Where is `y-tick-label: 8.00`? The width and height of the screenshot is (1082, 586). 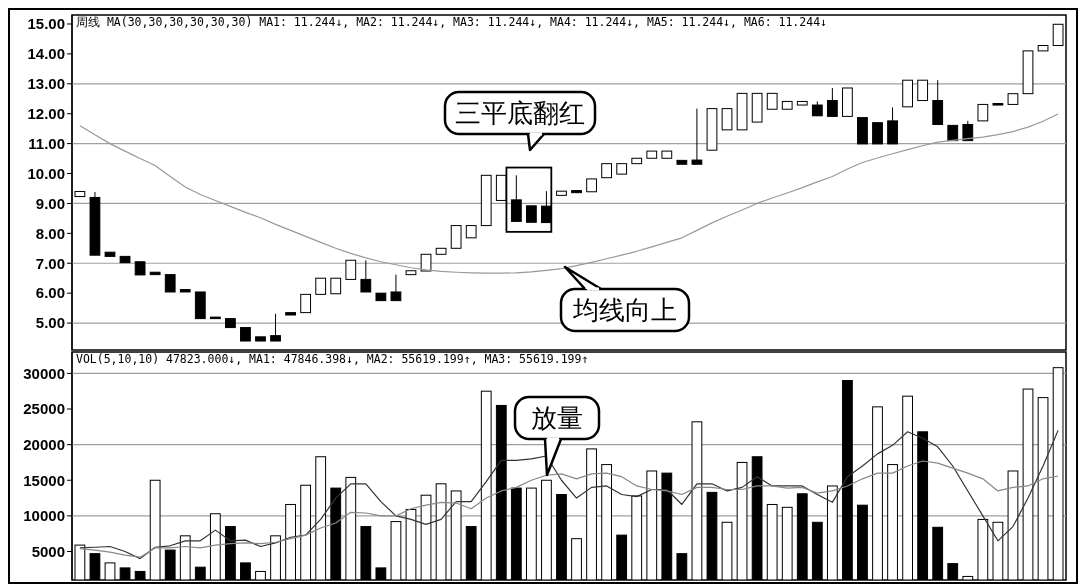
y-tick-label: 8.00 is located at coordinates (50, 233).